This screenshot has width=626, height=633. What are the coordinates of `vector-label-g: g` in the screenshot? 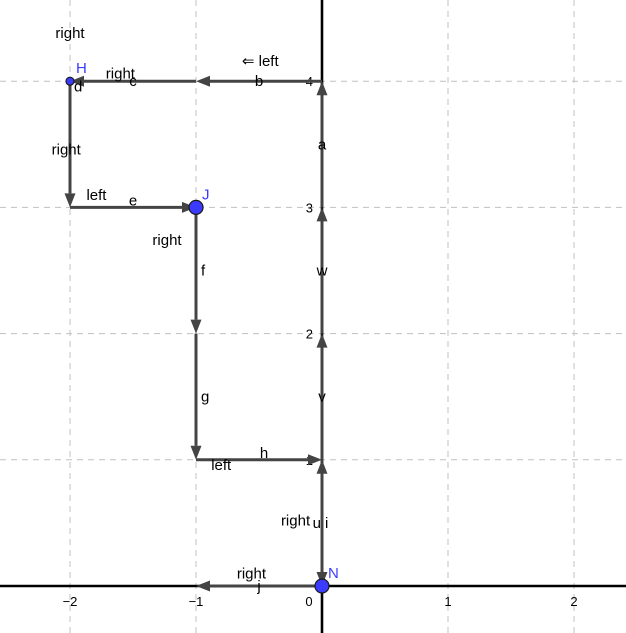 It's located at (205, 397).